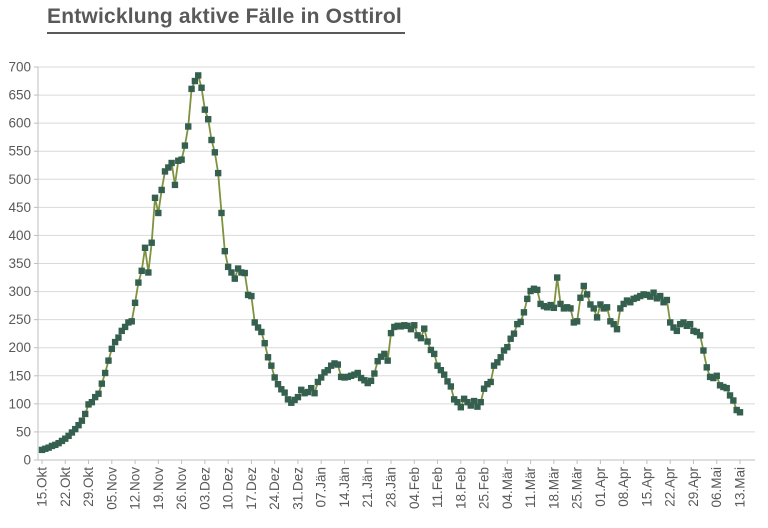 Image resolution: width=768 pixels, height=528 pixels. Describe the element at coordinates (367, 487) in the screenshot. I see `x-axis-label: 21.Jän` at that location.